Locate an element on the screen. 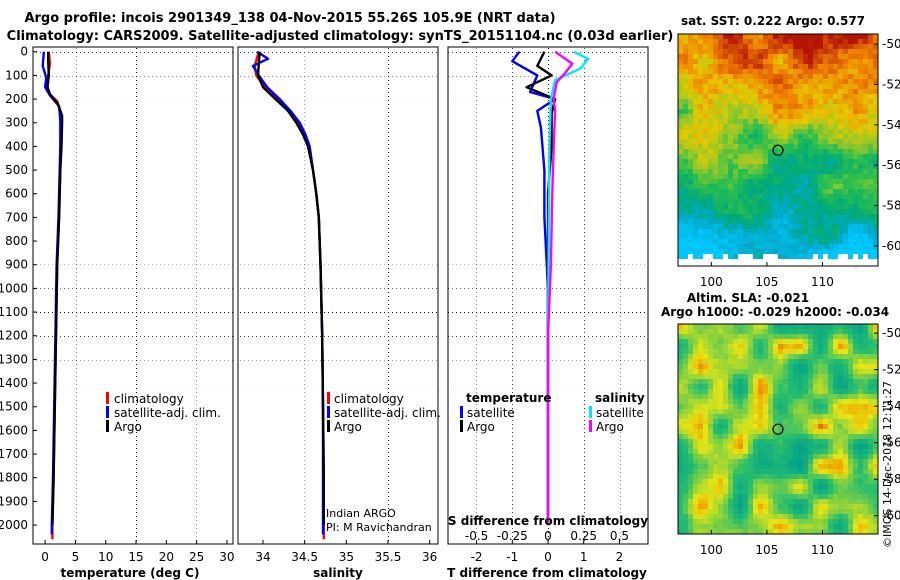 This screenshot has height=580, width=900. sla-map-subtitle: Argo h1000: -0.029 h2000: -0.034 is located at coordinates (775, 312).